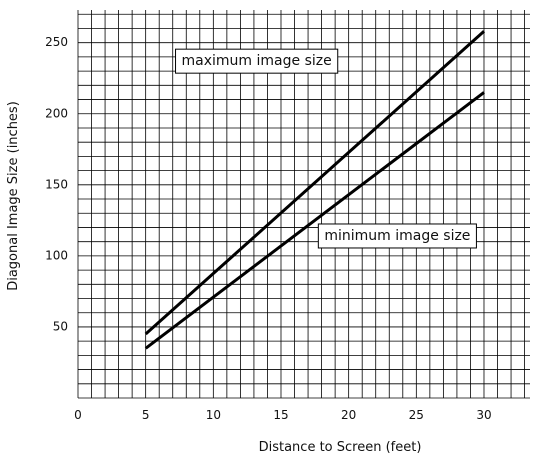 The image size is (541, 459). Describe the element at coordinates (60, 326) in the screenshot. I see `y-tick-label: 50` at that location.